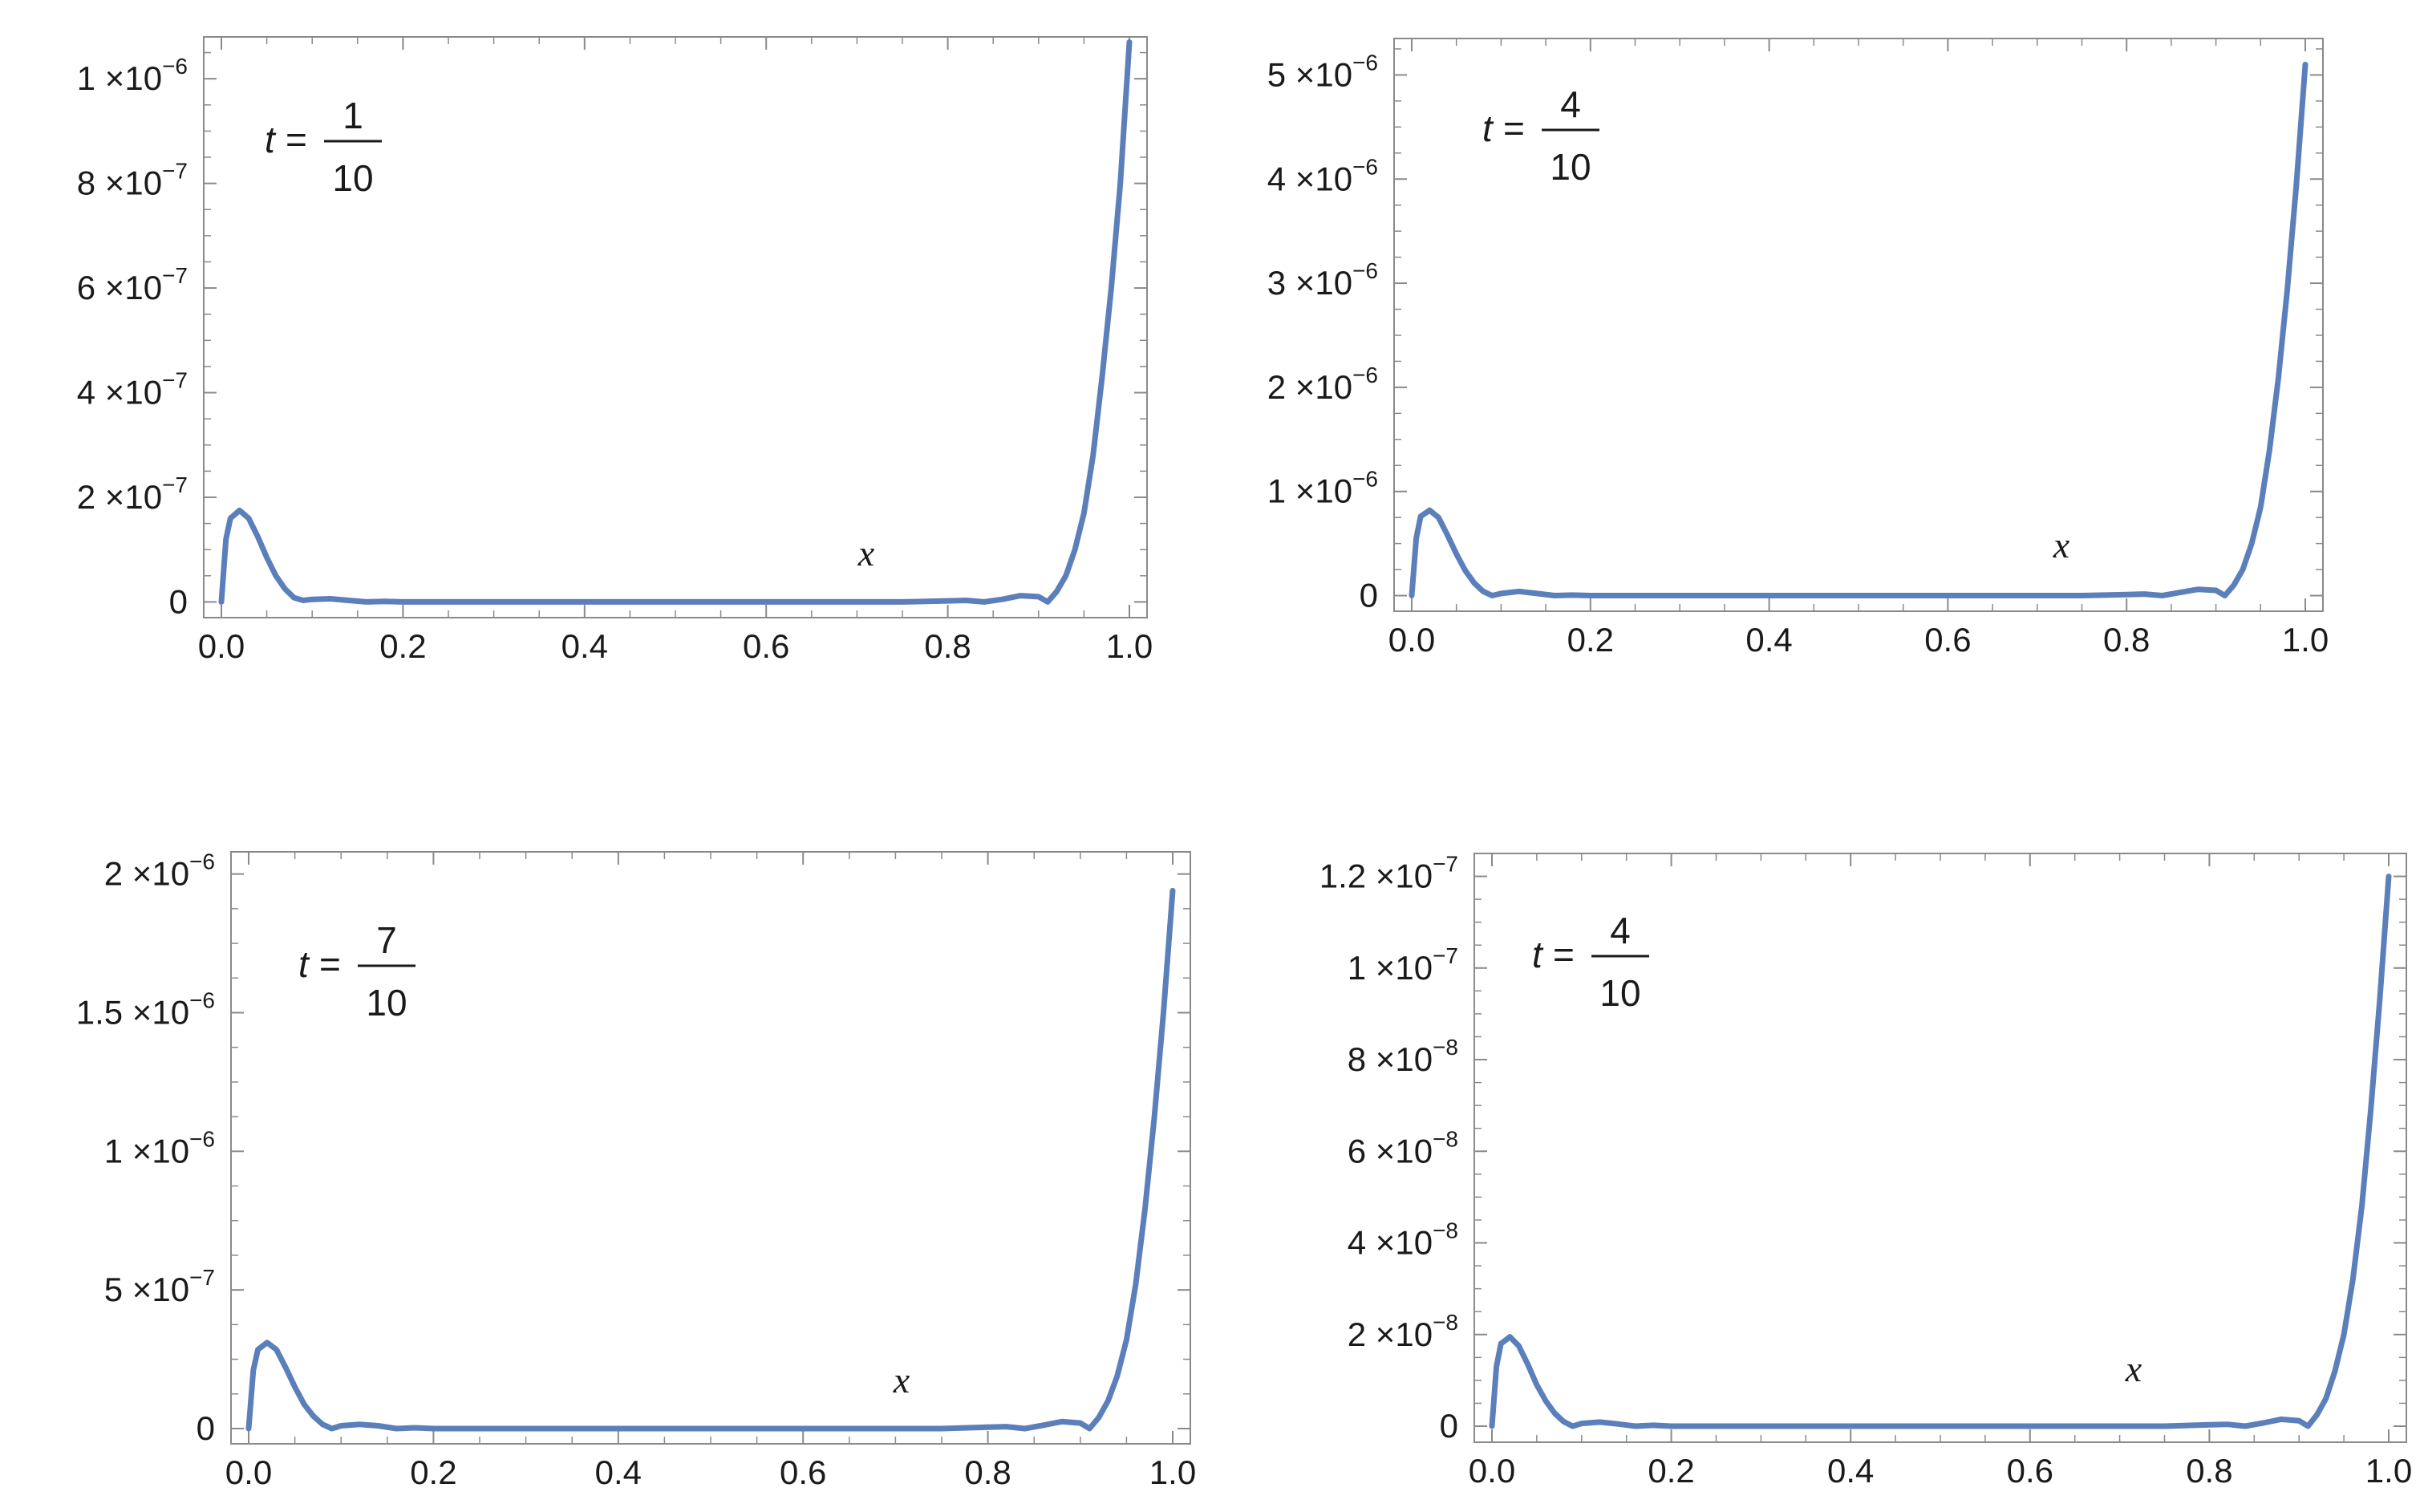 This screenshot has height=1512, width=2420. Describe the element at coordinates (132, 284) in the screenshot. I see `y-tick-label: 6 ×10⁻⁷` at that location.